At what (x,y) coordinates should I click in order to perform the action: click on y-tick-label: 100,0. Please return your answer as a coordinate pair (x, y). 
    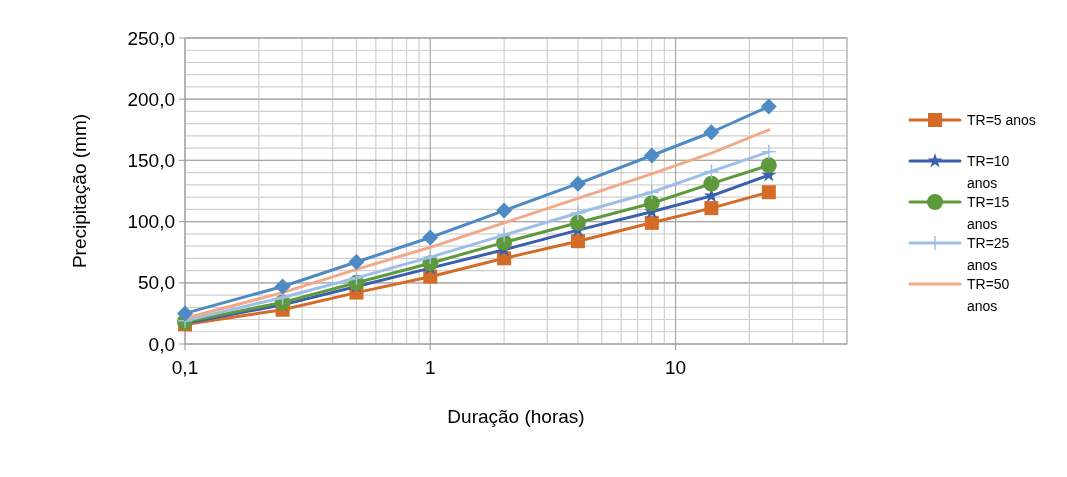
    Looking at the image, I should click on (151, 222).